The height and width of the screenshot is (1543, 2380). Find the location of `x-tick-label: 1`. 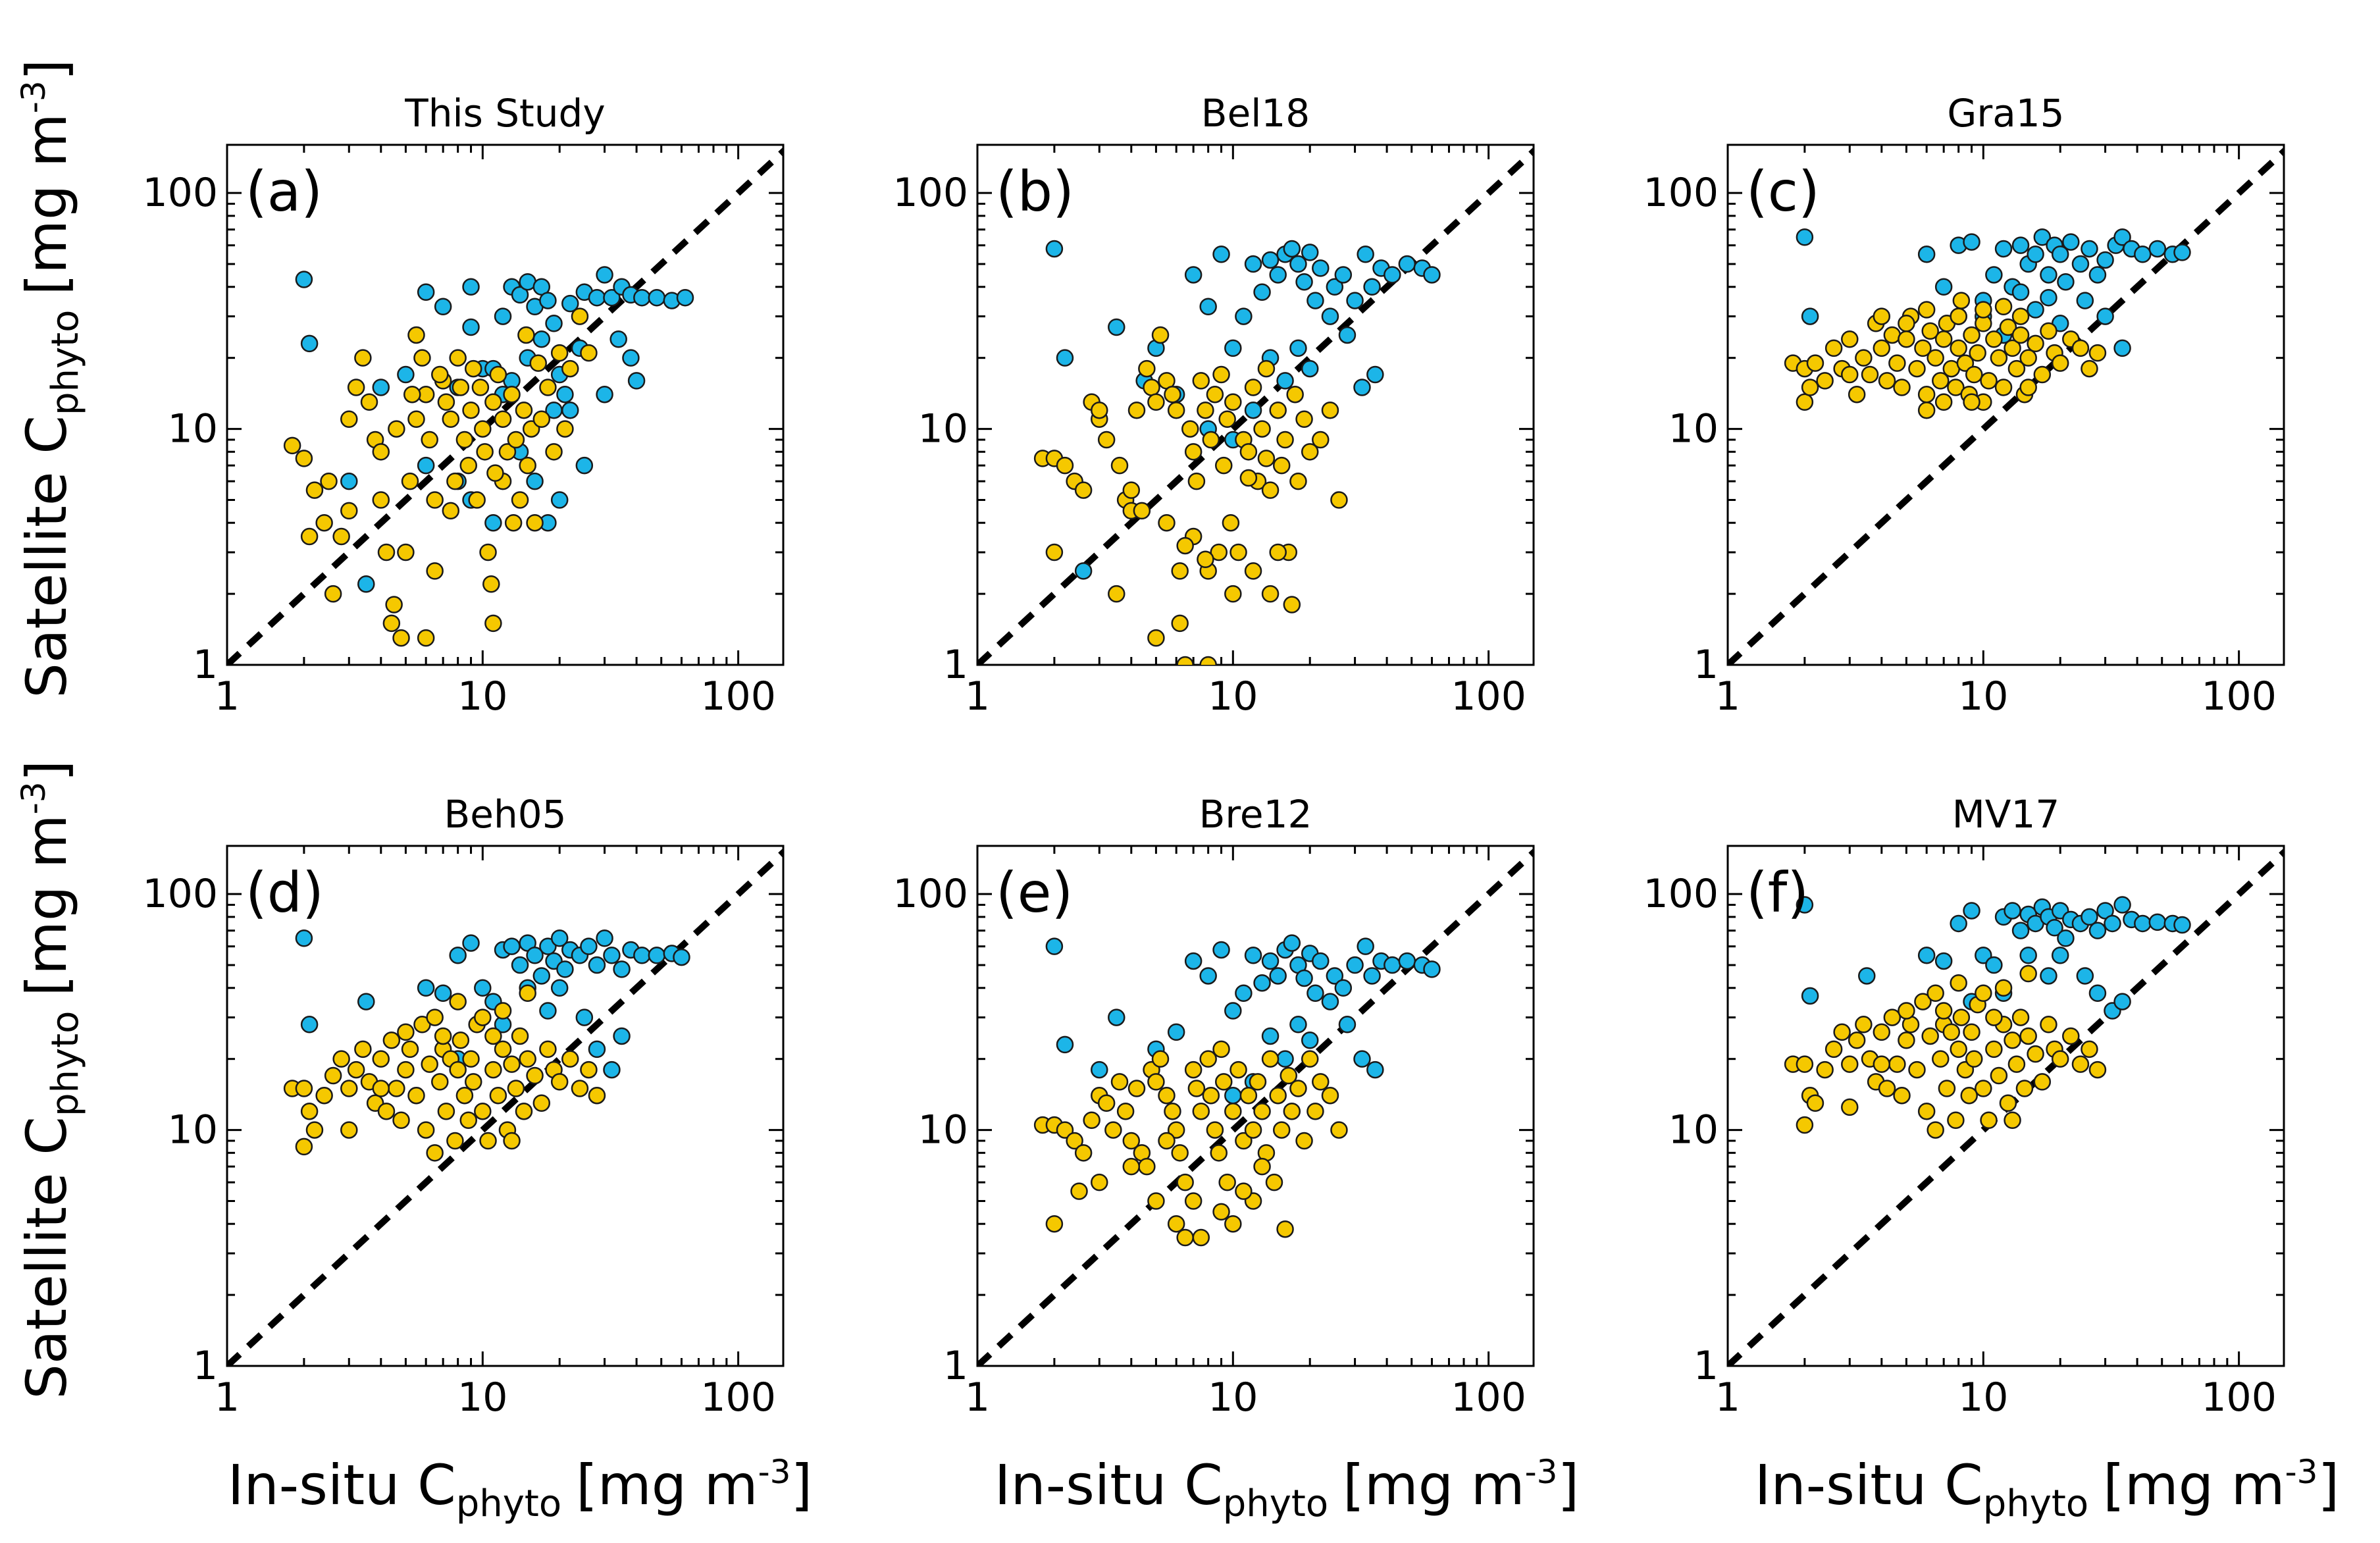

x-tick-label: 1 is located at coordinates (977, 1397).